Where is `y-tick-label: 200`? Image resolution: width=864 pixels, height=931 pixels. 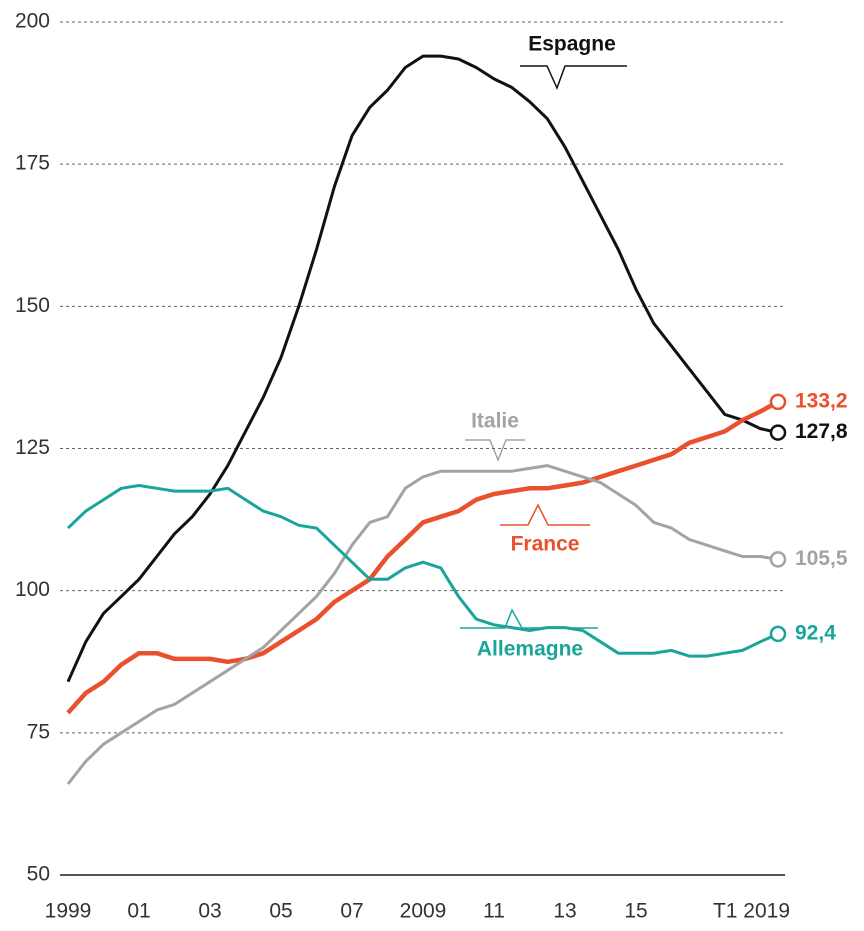 y-tick-label: 200 is located at coordinates (32, 21).